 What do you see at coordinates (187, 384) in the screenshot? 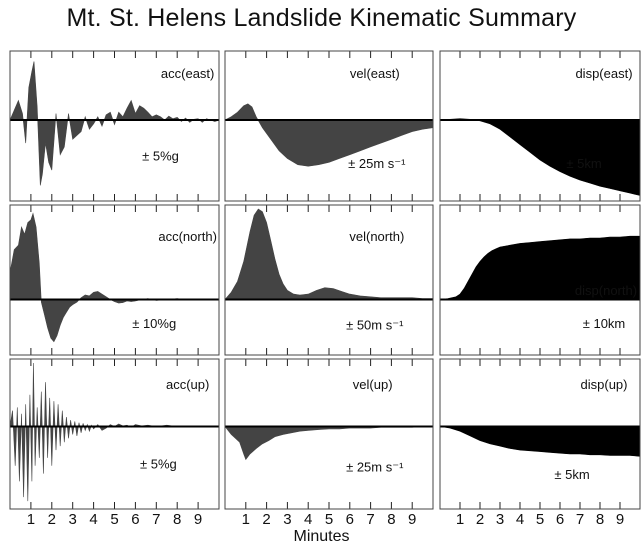
I see `panel-label-acc-up: acc(up)` at bounding box center [187, 384].